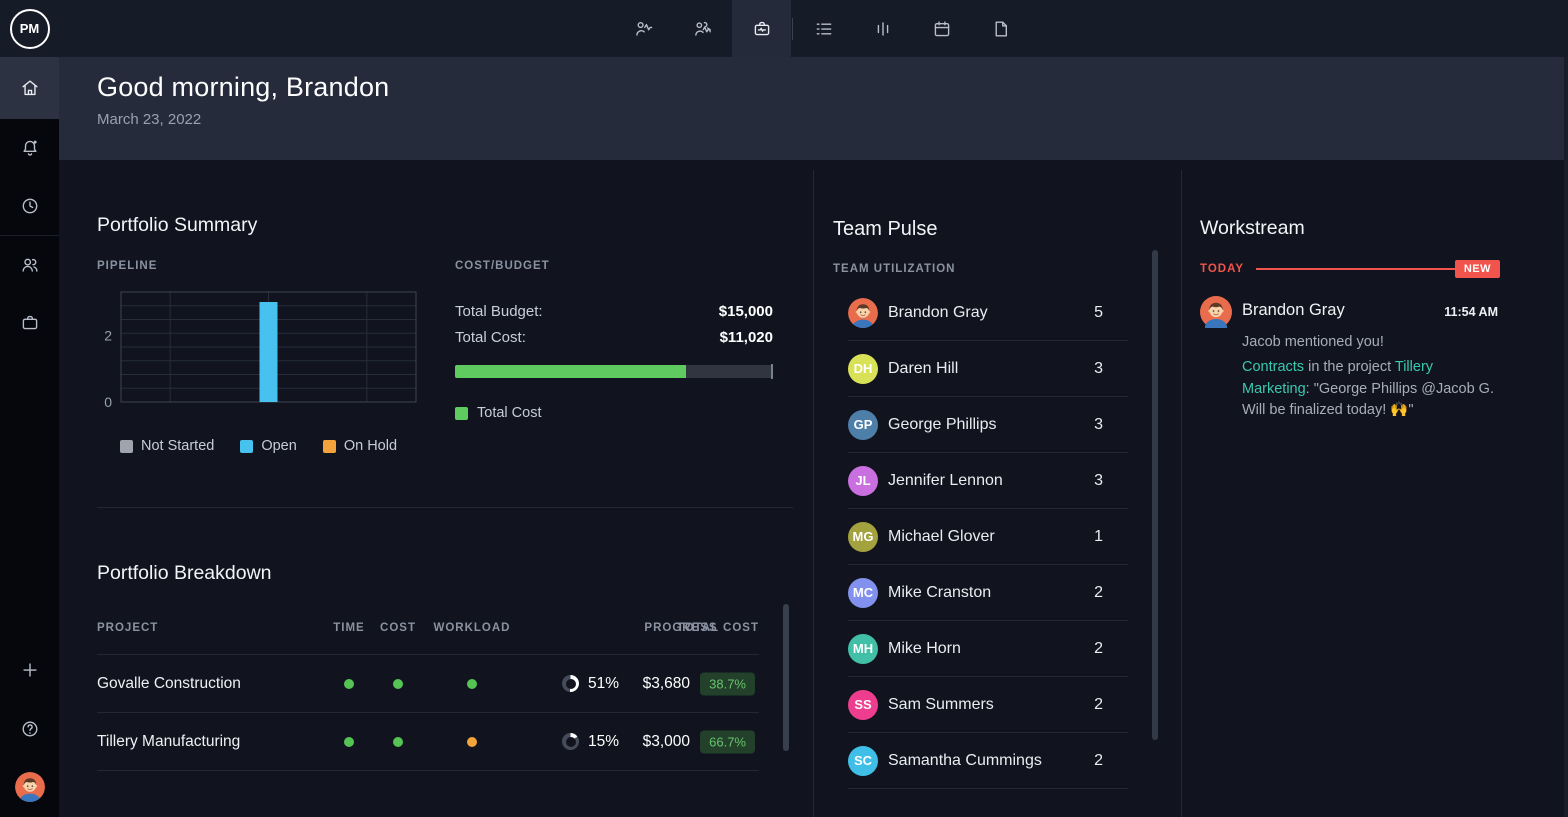  I want to click on page-header: Good morning, Brandon March 23, 2022, so click(813, 108).